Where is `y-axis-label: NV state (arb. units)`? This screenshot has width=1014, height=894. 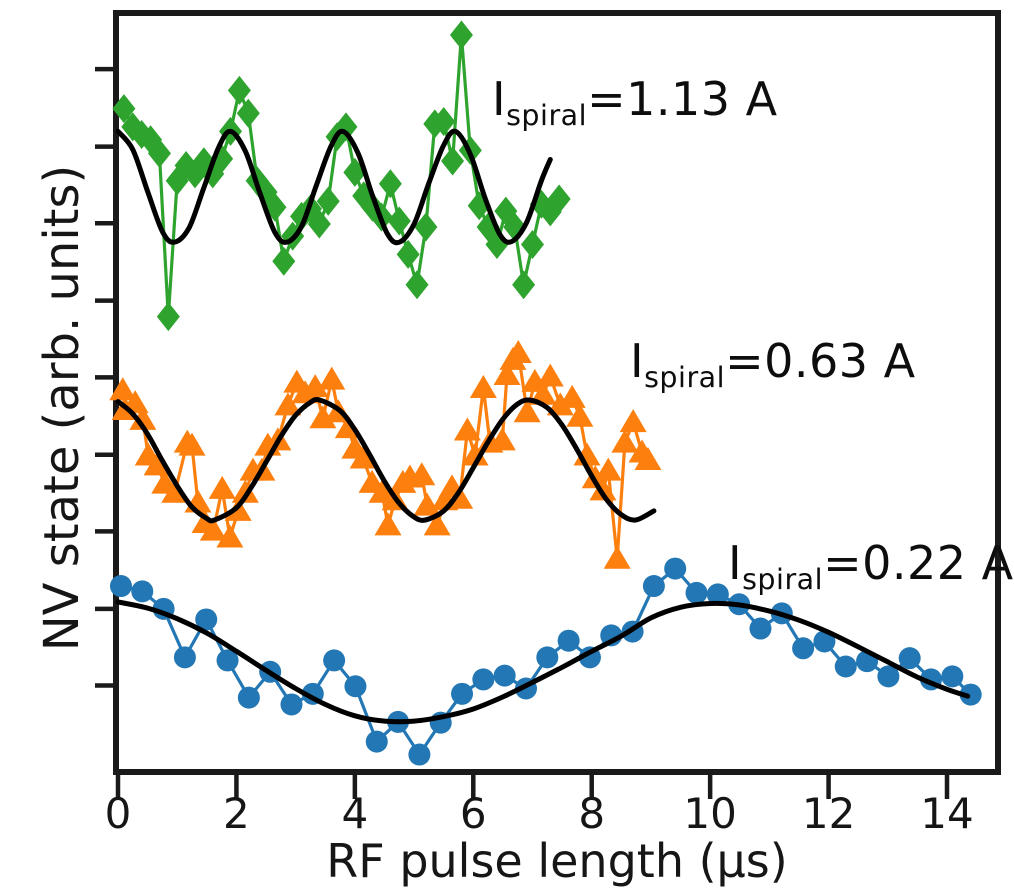
y-axis-label: NV state (arb. units) is located at coordinates (62, 408).